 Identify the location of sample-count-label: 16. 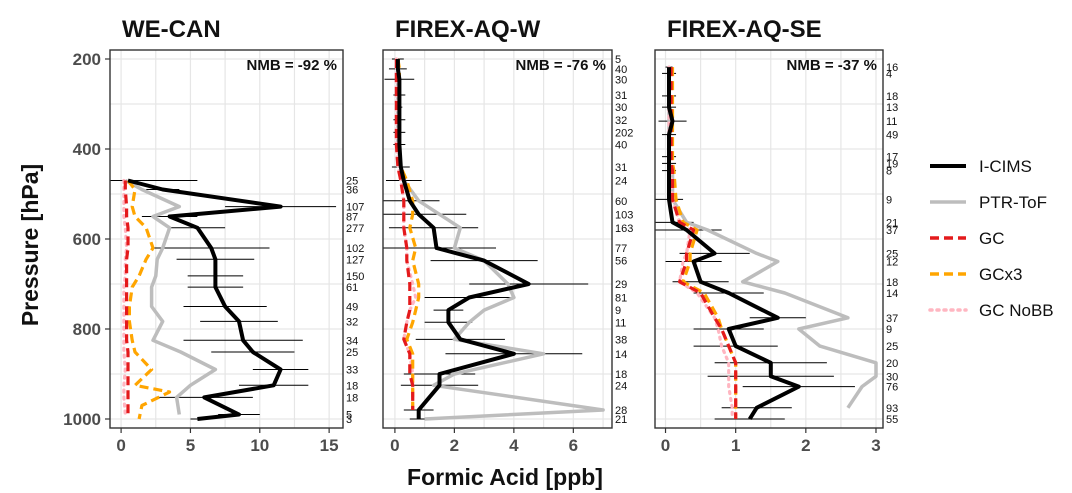
(892, 68).